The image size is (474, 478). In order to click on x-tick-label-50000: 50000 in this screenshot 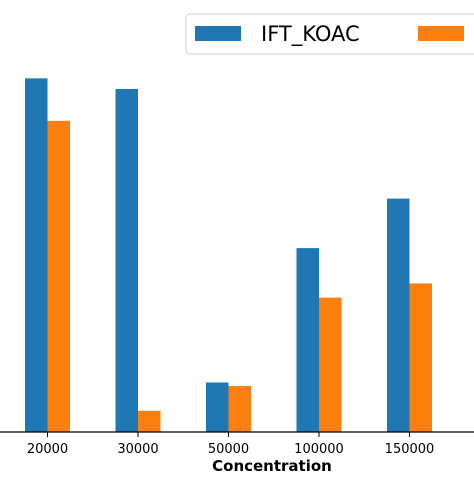, I will do `click(228, 449)`.